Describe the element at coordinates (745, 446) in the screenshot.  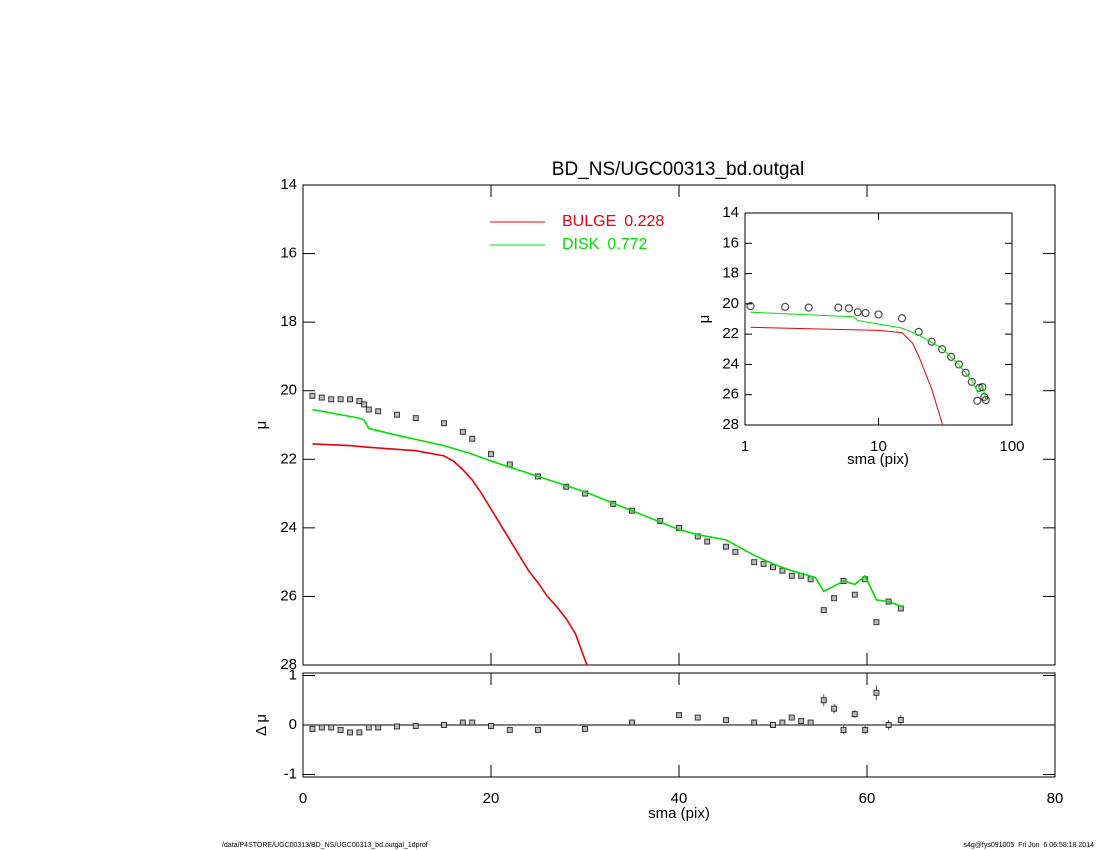
I see `x-tick-label: 1` at that location.